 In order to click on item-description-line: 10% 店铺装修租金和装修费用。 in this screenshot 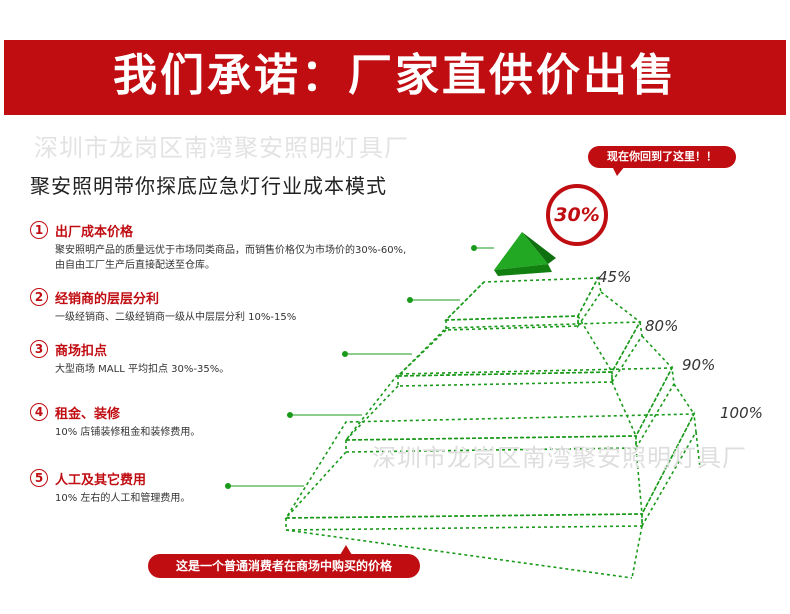, I will do `click(128, 432)`.